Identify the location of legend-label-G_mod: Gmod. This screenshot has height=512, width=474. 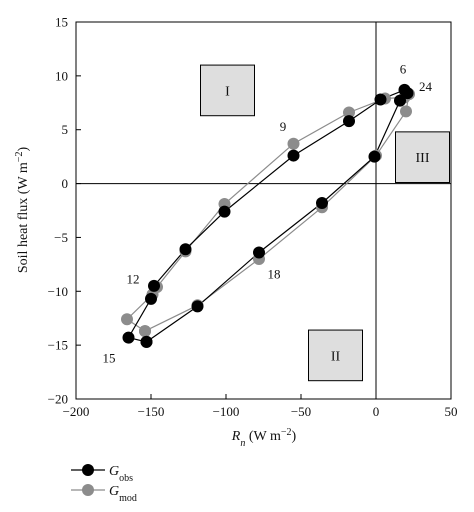
(123, 494).